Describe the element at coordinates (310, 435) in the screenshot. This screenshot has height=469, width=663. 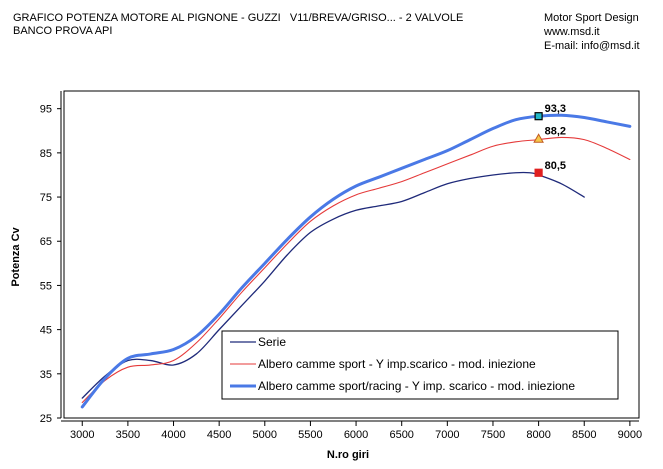
I see `x-tick-label: 5500` at that location.